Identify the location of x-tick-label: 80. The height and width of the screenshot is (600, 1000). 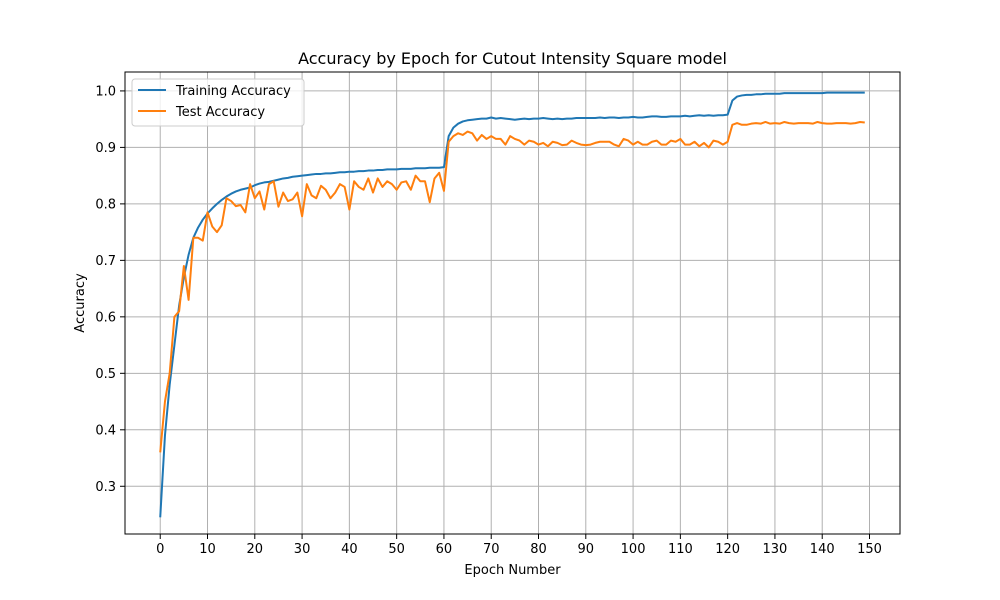
(538, 549).